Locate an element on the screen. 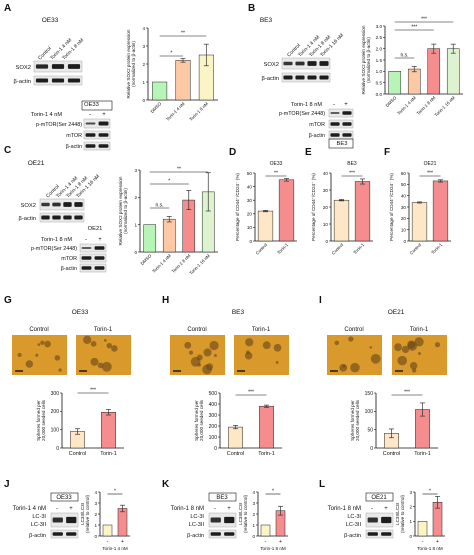 Image resolution: width=474 pixels, height=555 pixels. y-tick-label: 0 is located at coordinates (143, 100).